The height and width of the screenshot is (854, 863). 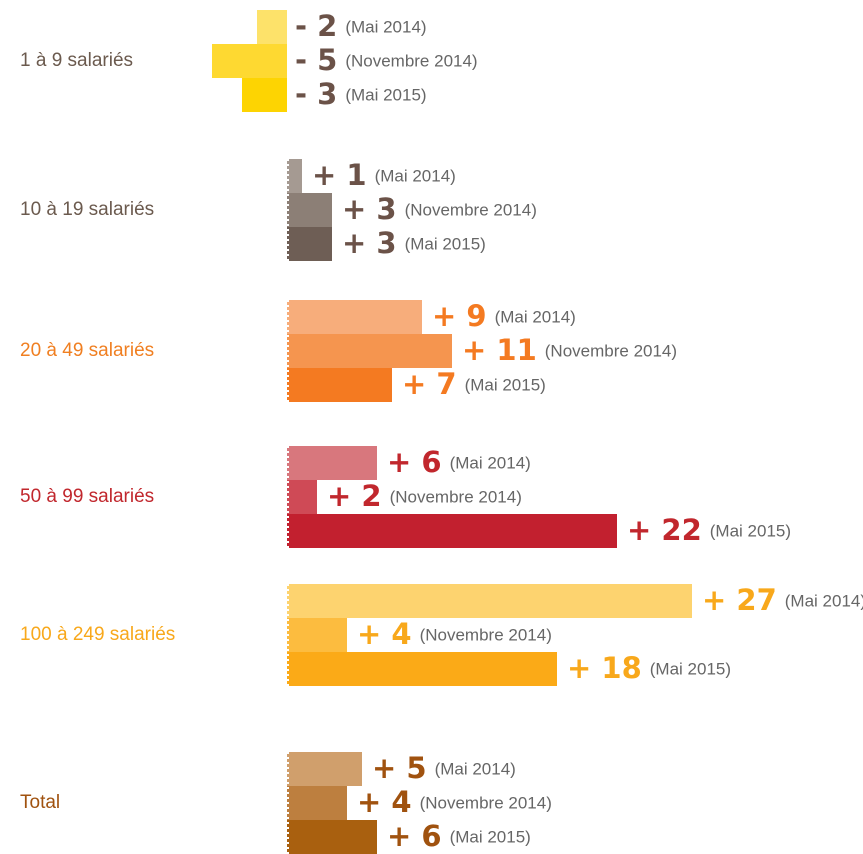 I want to click on category-label: Total, so click(x=40, y=802).